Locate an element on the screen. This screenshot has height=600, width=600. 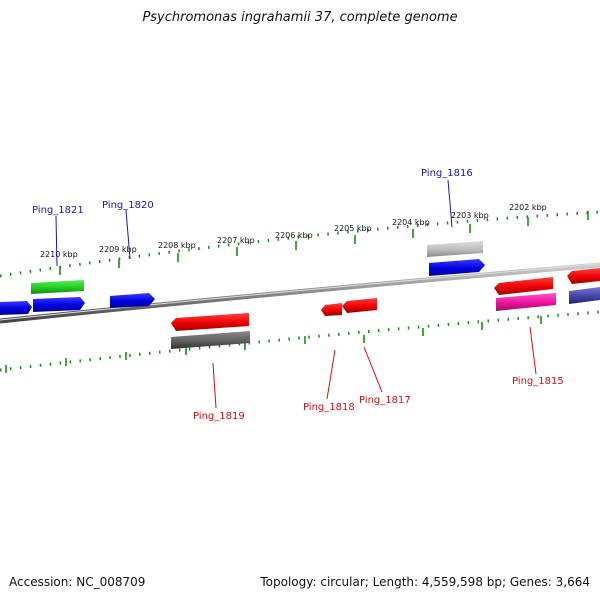
reverse-genes is located at coordinates (385, 308).